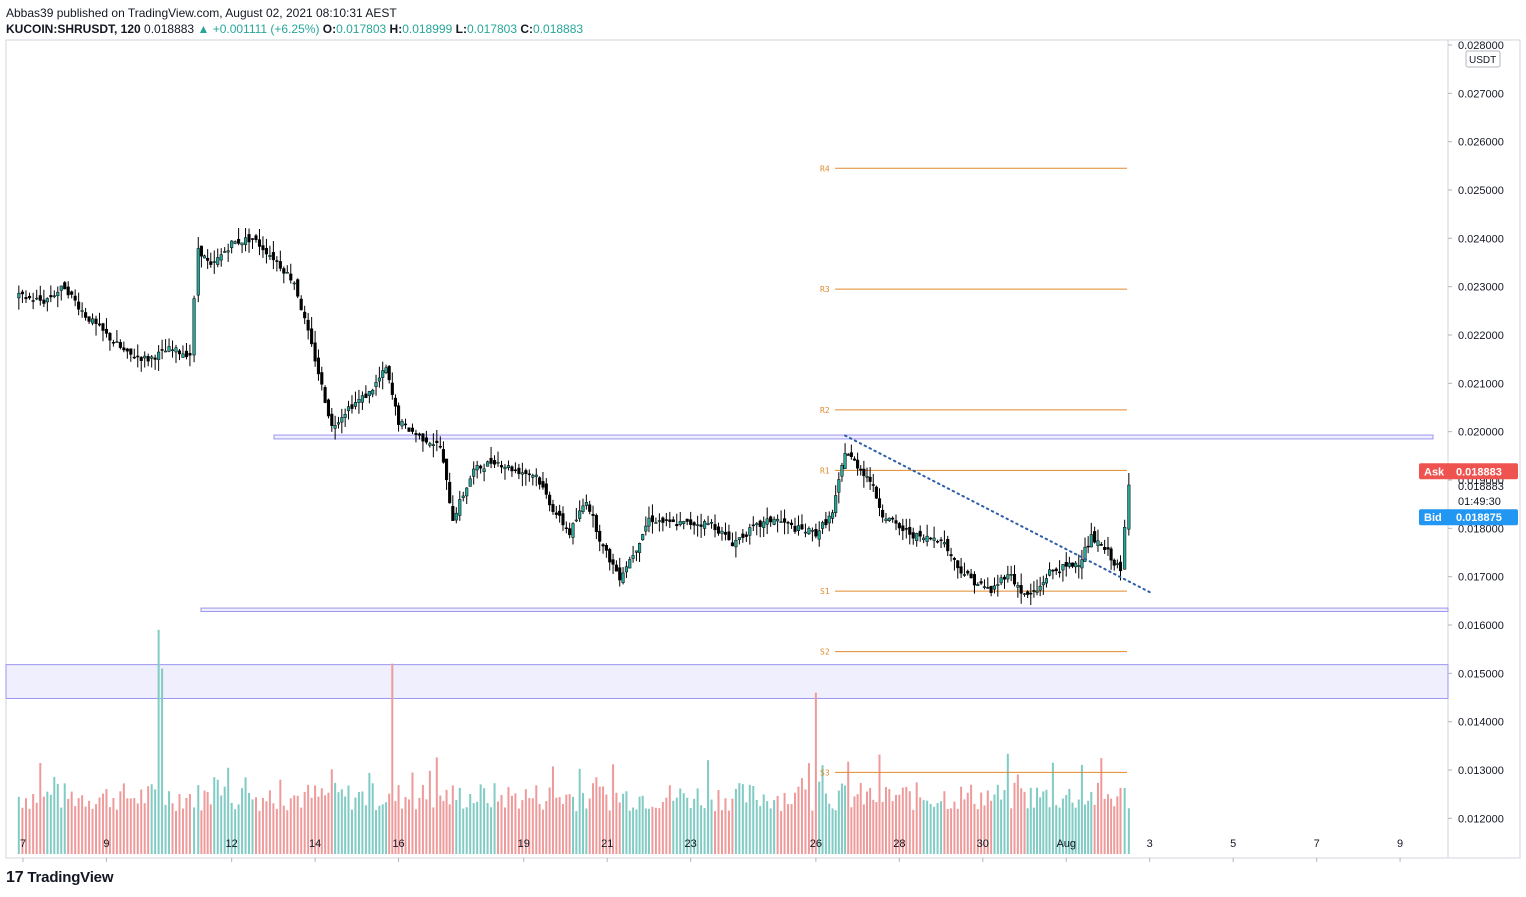  What do you see at coordinates (1468, 471) in the screenshot?
I see `ask-tag` at bounding box center [1468, 471].